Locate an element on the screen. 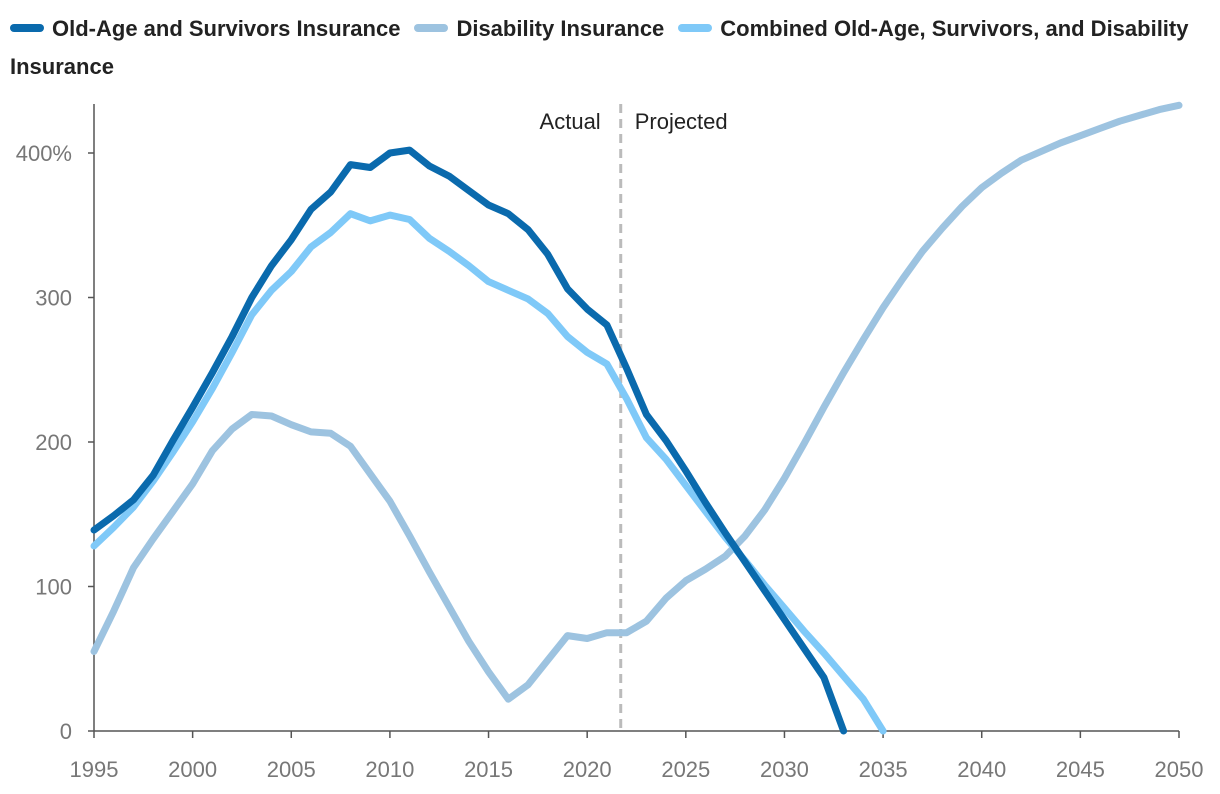 The height and width of the screenshot is (794, 1220). legend-item: Disability Insurance is located at coordinates (539, 29).